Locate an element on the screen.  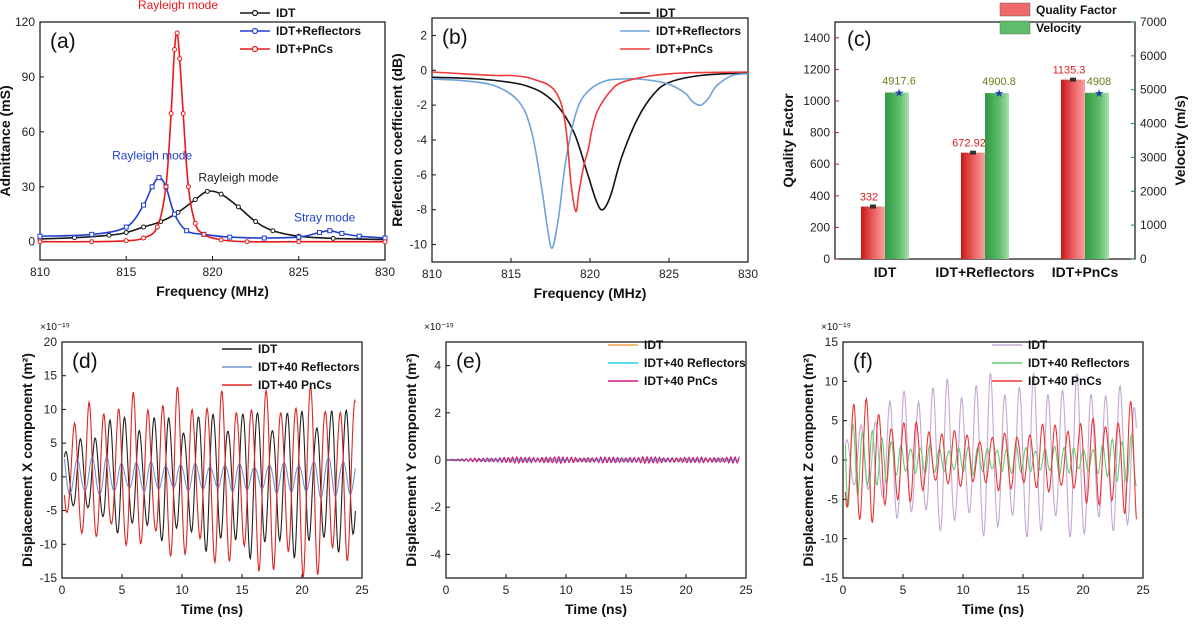
category-label: IDT+Reflectors is located at coordinates (984, 272).